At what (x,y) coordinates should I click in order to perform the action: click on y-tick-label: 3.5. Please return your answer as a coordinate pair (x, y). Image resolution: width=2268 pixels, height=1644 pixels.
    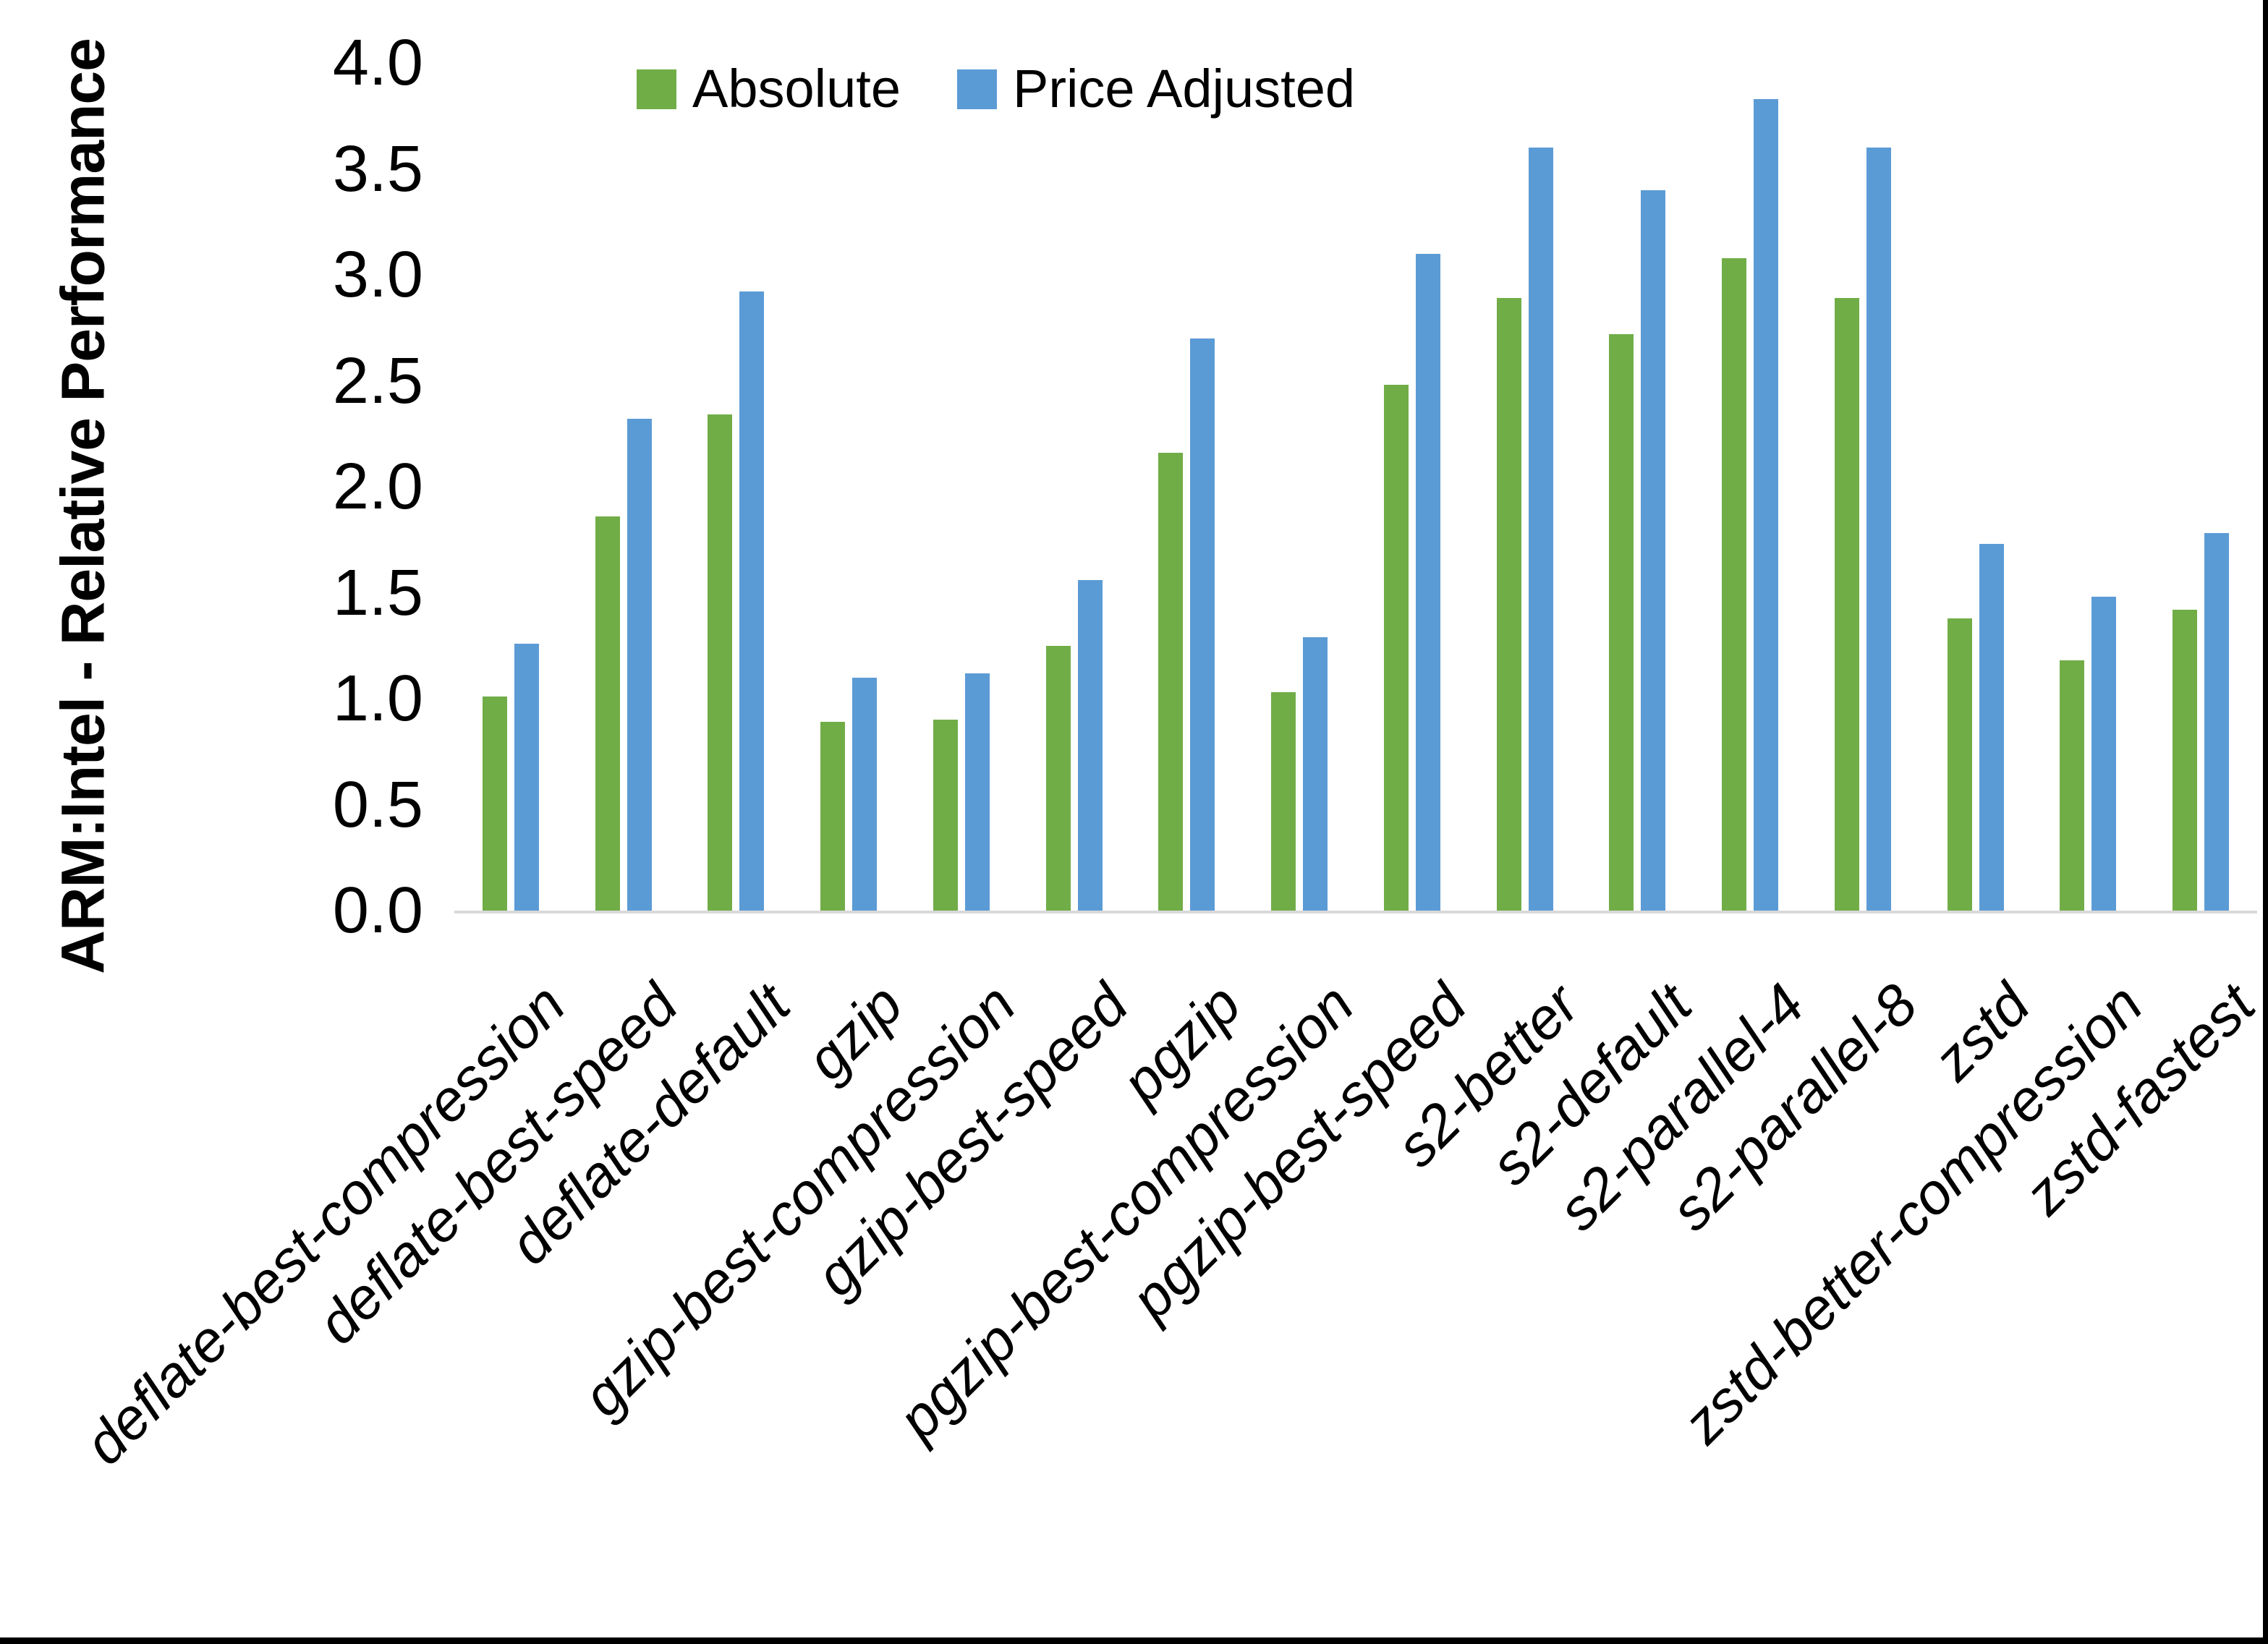
    Looking at the image, I should click on (377, 168).